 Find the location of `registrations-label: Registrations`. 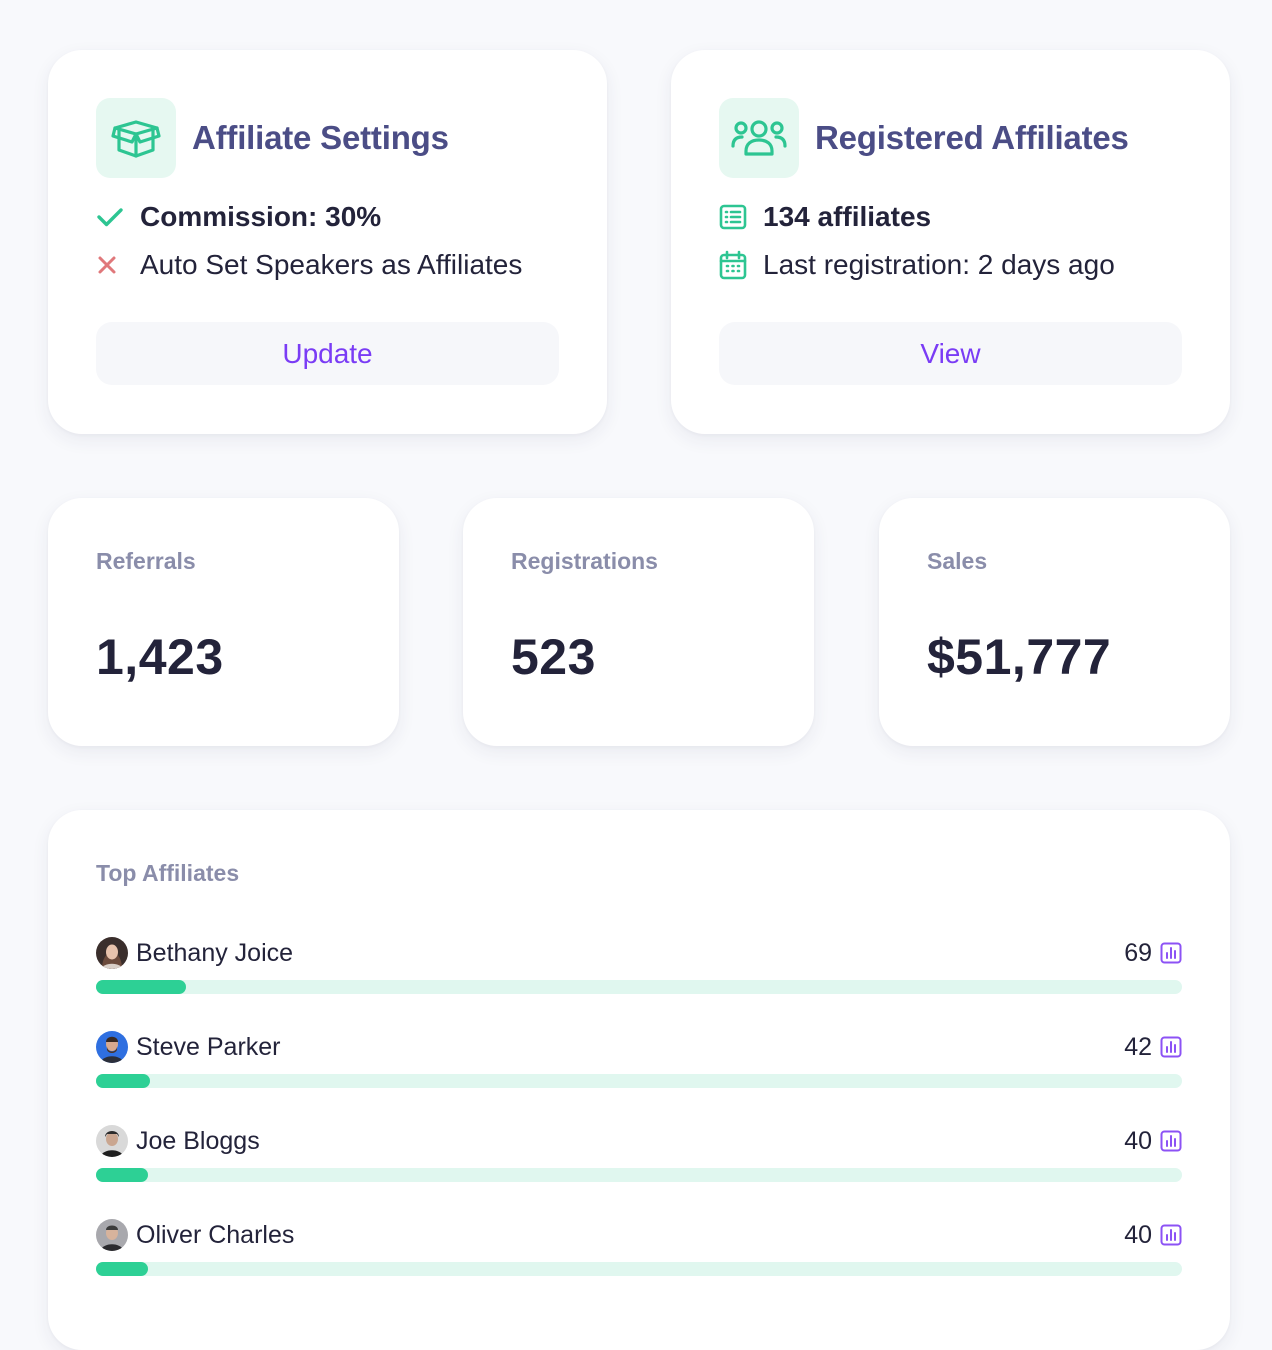

registrations-label: Registrations is located at coordinates (584, 561).